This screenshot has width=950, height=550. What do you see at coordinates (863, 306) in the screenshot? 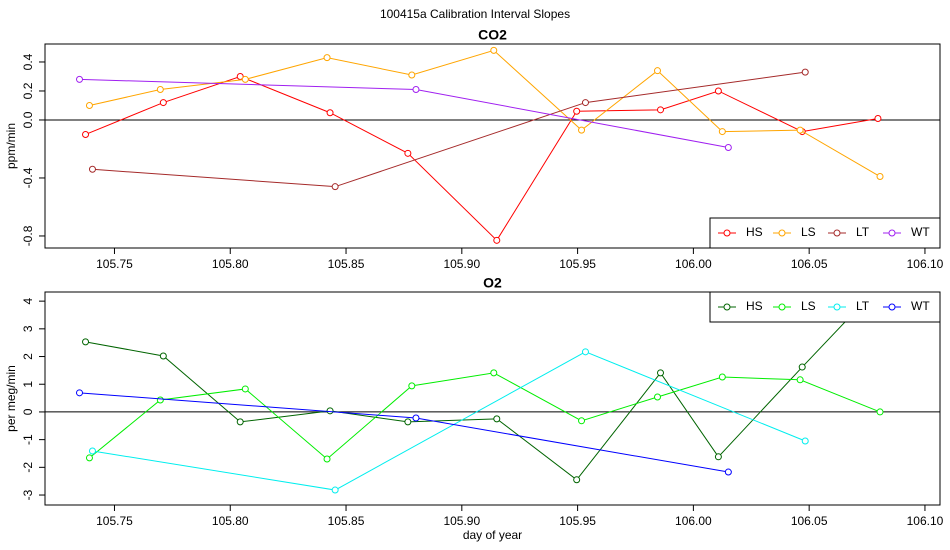
I see `legend-label: LT` at bounding box center [863, 306].